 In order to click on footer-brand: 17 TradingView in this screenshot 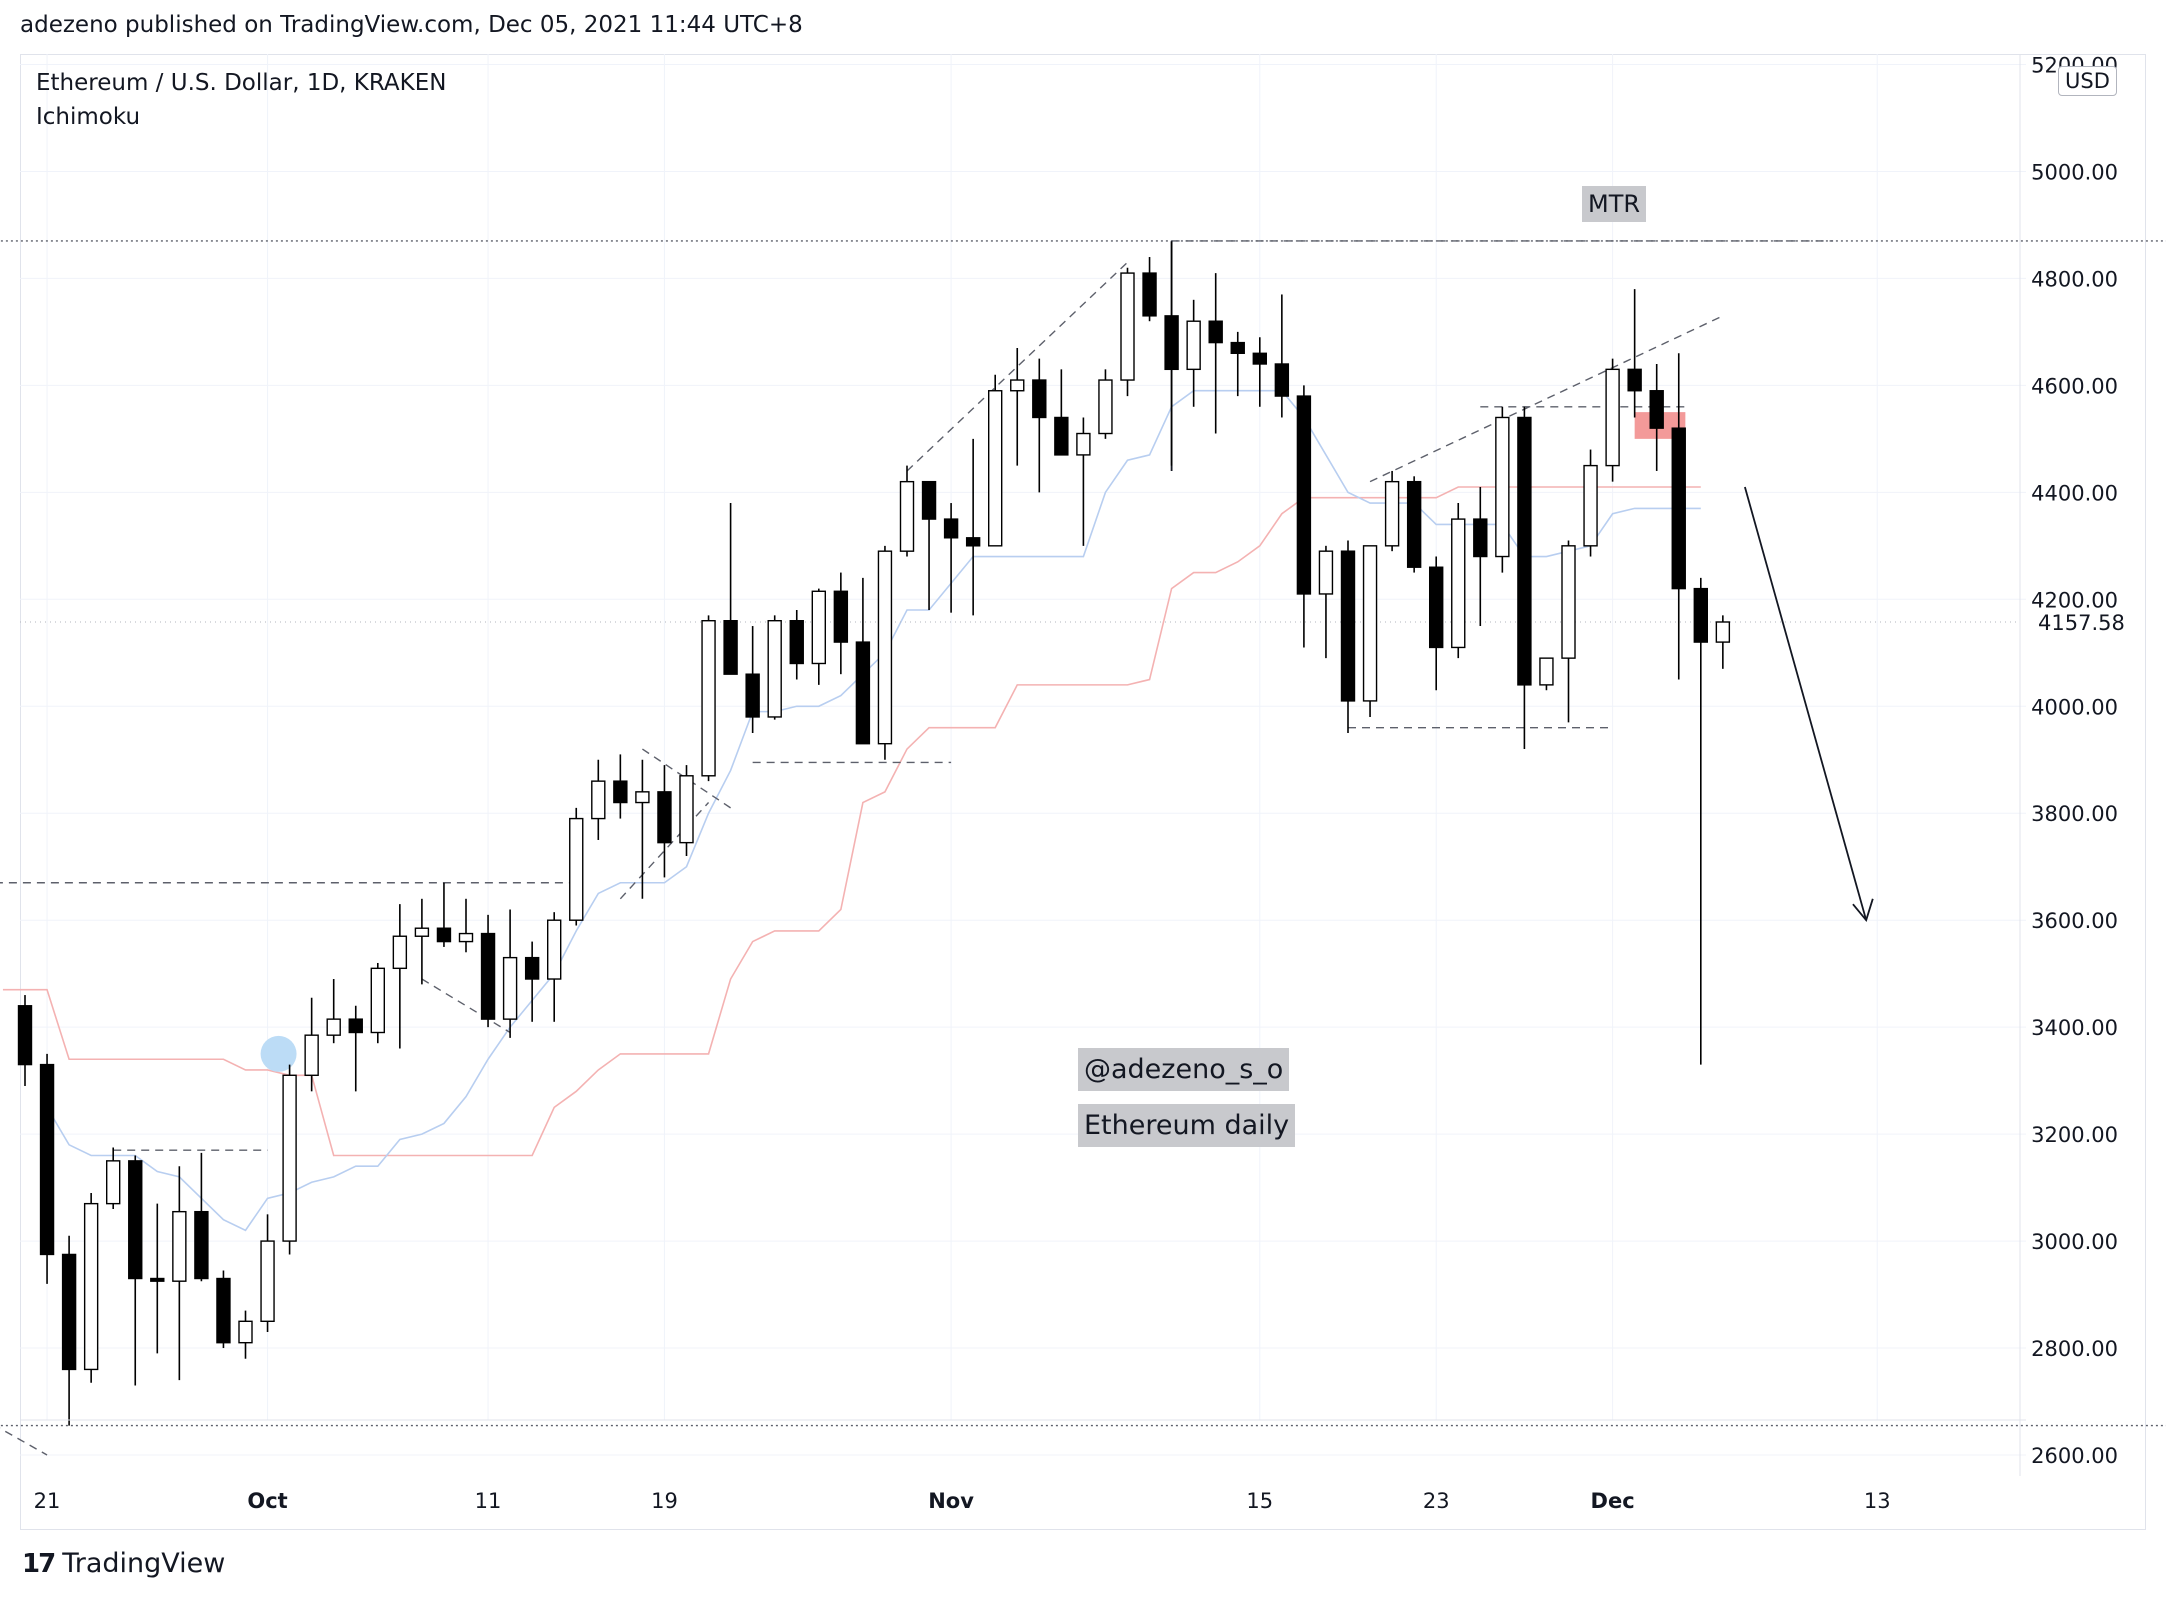, I will do `click(123, 1563)`.